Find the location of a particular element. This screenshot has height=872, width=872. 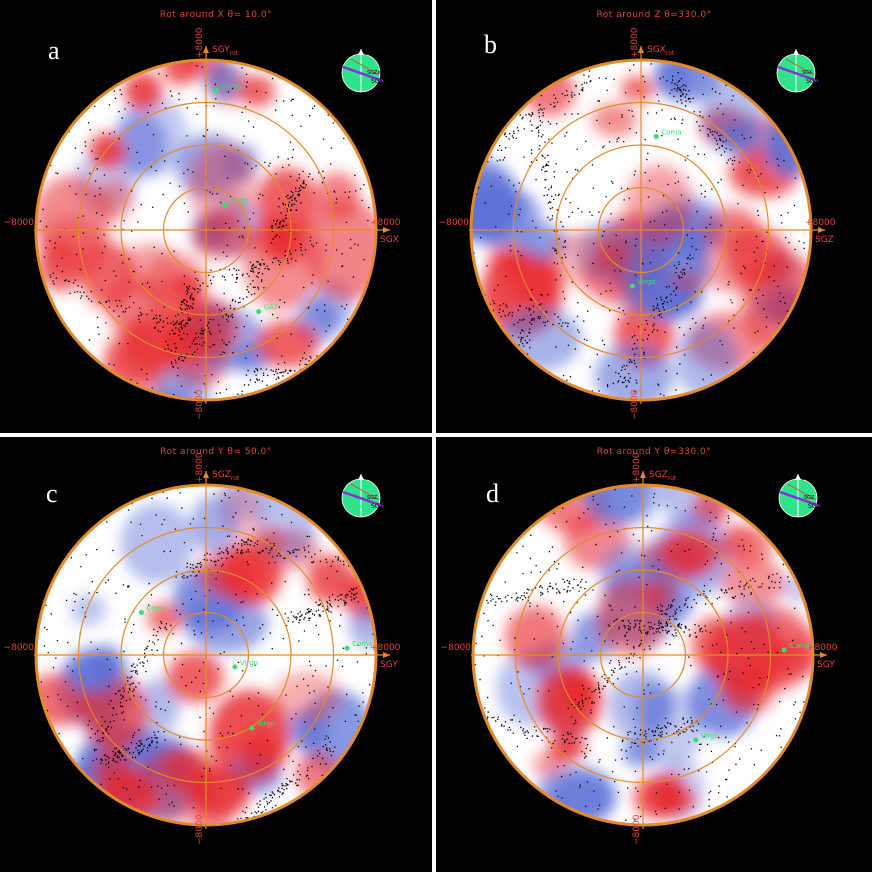

axis-v-label: SGYrot is located at coordinates (225, 51).